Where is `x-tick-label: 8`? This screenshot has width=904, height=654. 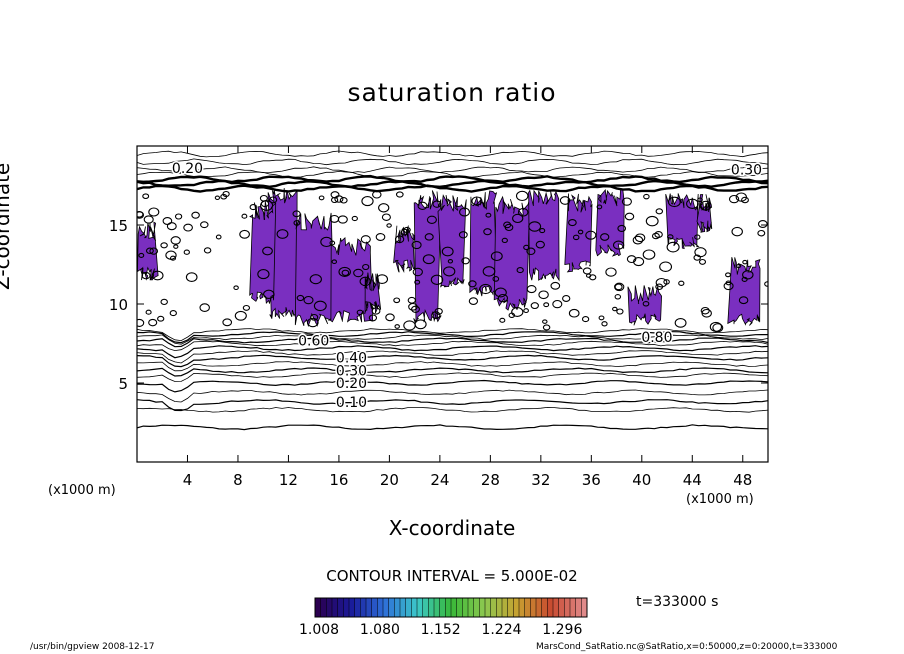 x-tick-label: 8 is located at coordinates (238, 480).